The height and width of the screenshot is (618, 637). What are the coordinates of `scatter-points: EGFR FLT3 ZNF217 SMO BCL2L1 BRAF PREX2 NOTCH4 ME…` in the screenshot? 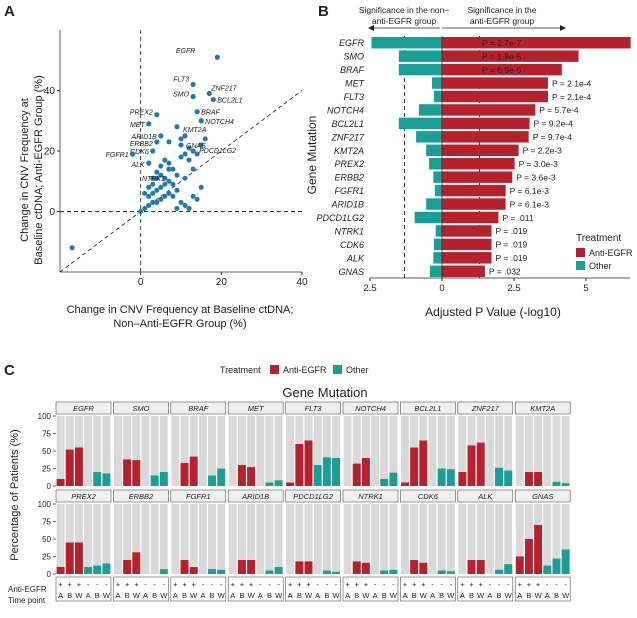 It's located at (156, 149).